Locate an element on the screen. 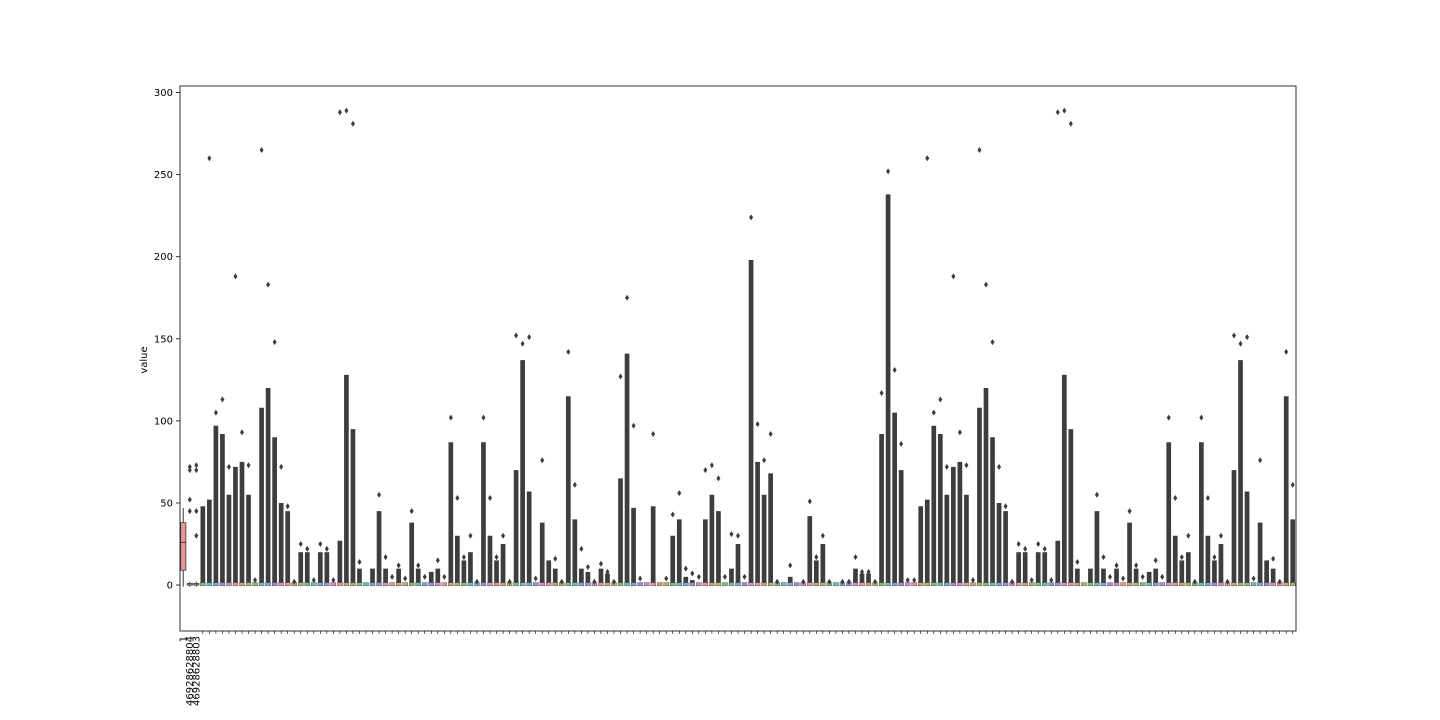 Image resolution: width=1440 pixels, height=720 pixels. y-tick-label: 200 is located at coordinates (163, 257).